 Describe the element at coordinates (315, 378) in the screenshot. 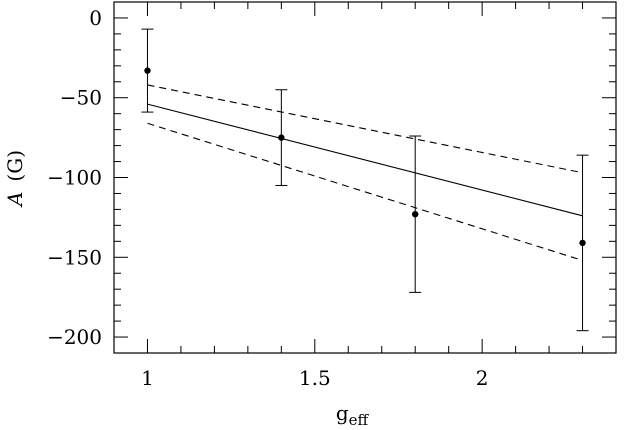

I see `x-tick-label: 1.5` at that location.